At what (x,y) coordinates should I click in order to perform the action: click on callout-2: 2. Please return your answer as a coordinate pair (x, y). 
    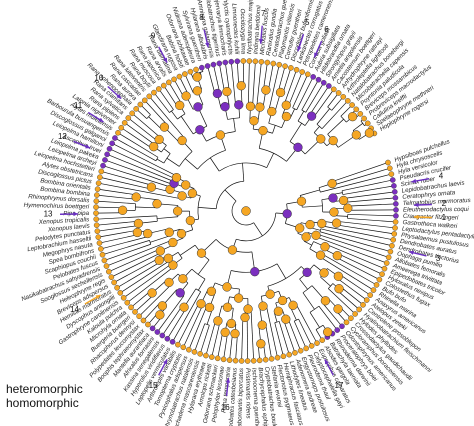
    Looking at the image, I should click on (430, 203).